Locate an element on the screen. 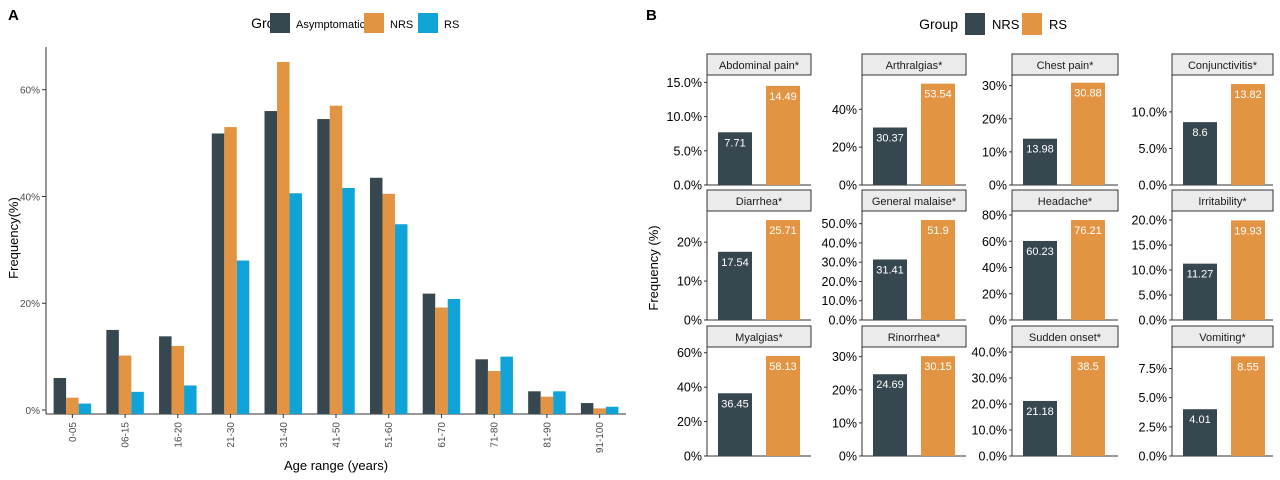  facet-arthralgias: Arthralgias* 0% 20% 40% 30.37 53.54 is located at coordinates (899, 123).